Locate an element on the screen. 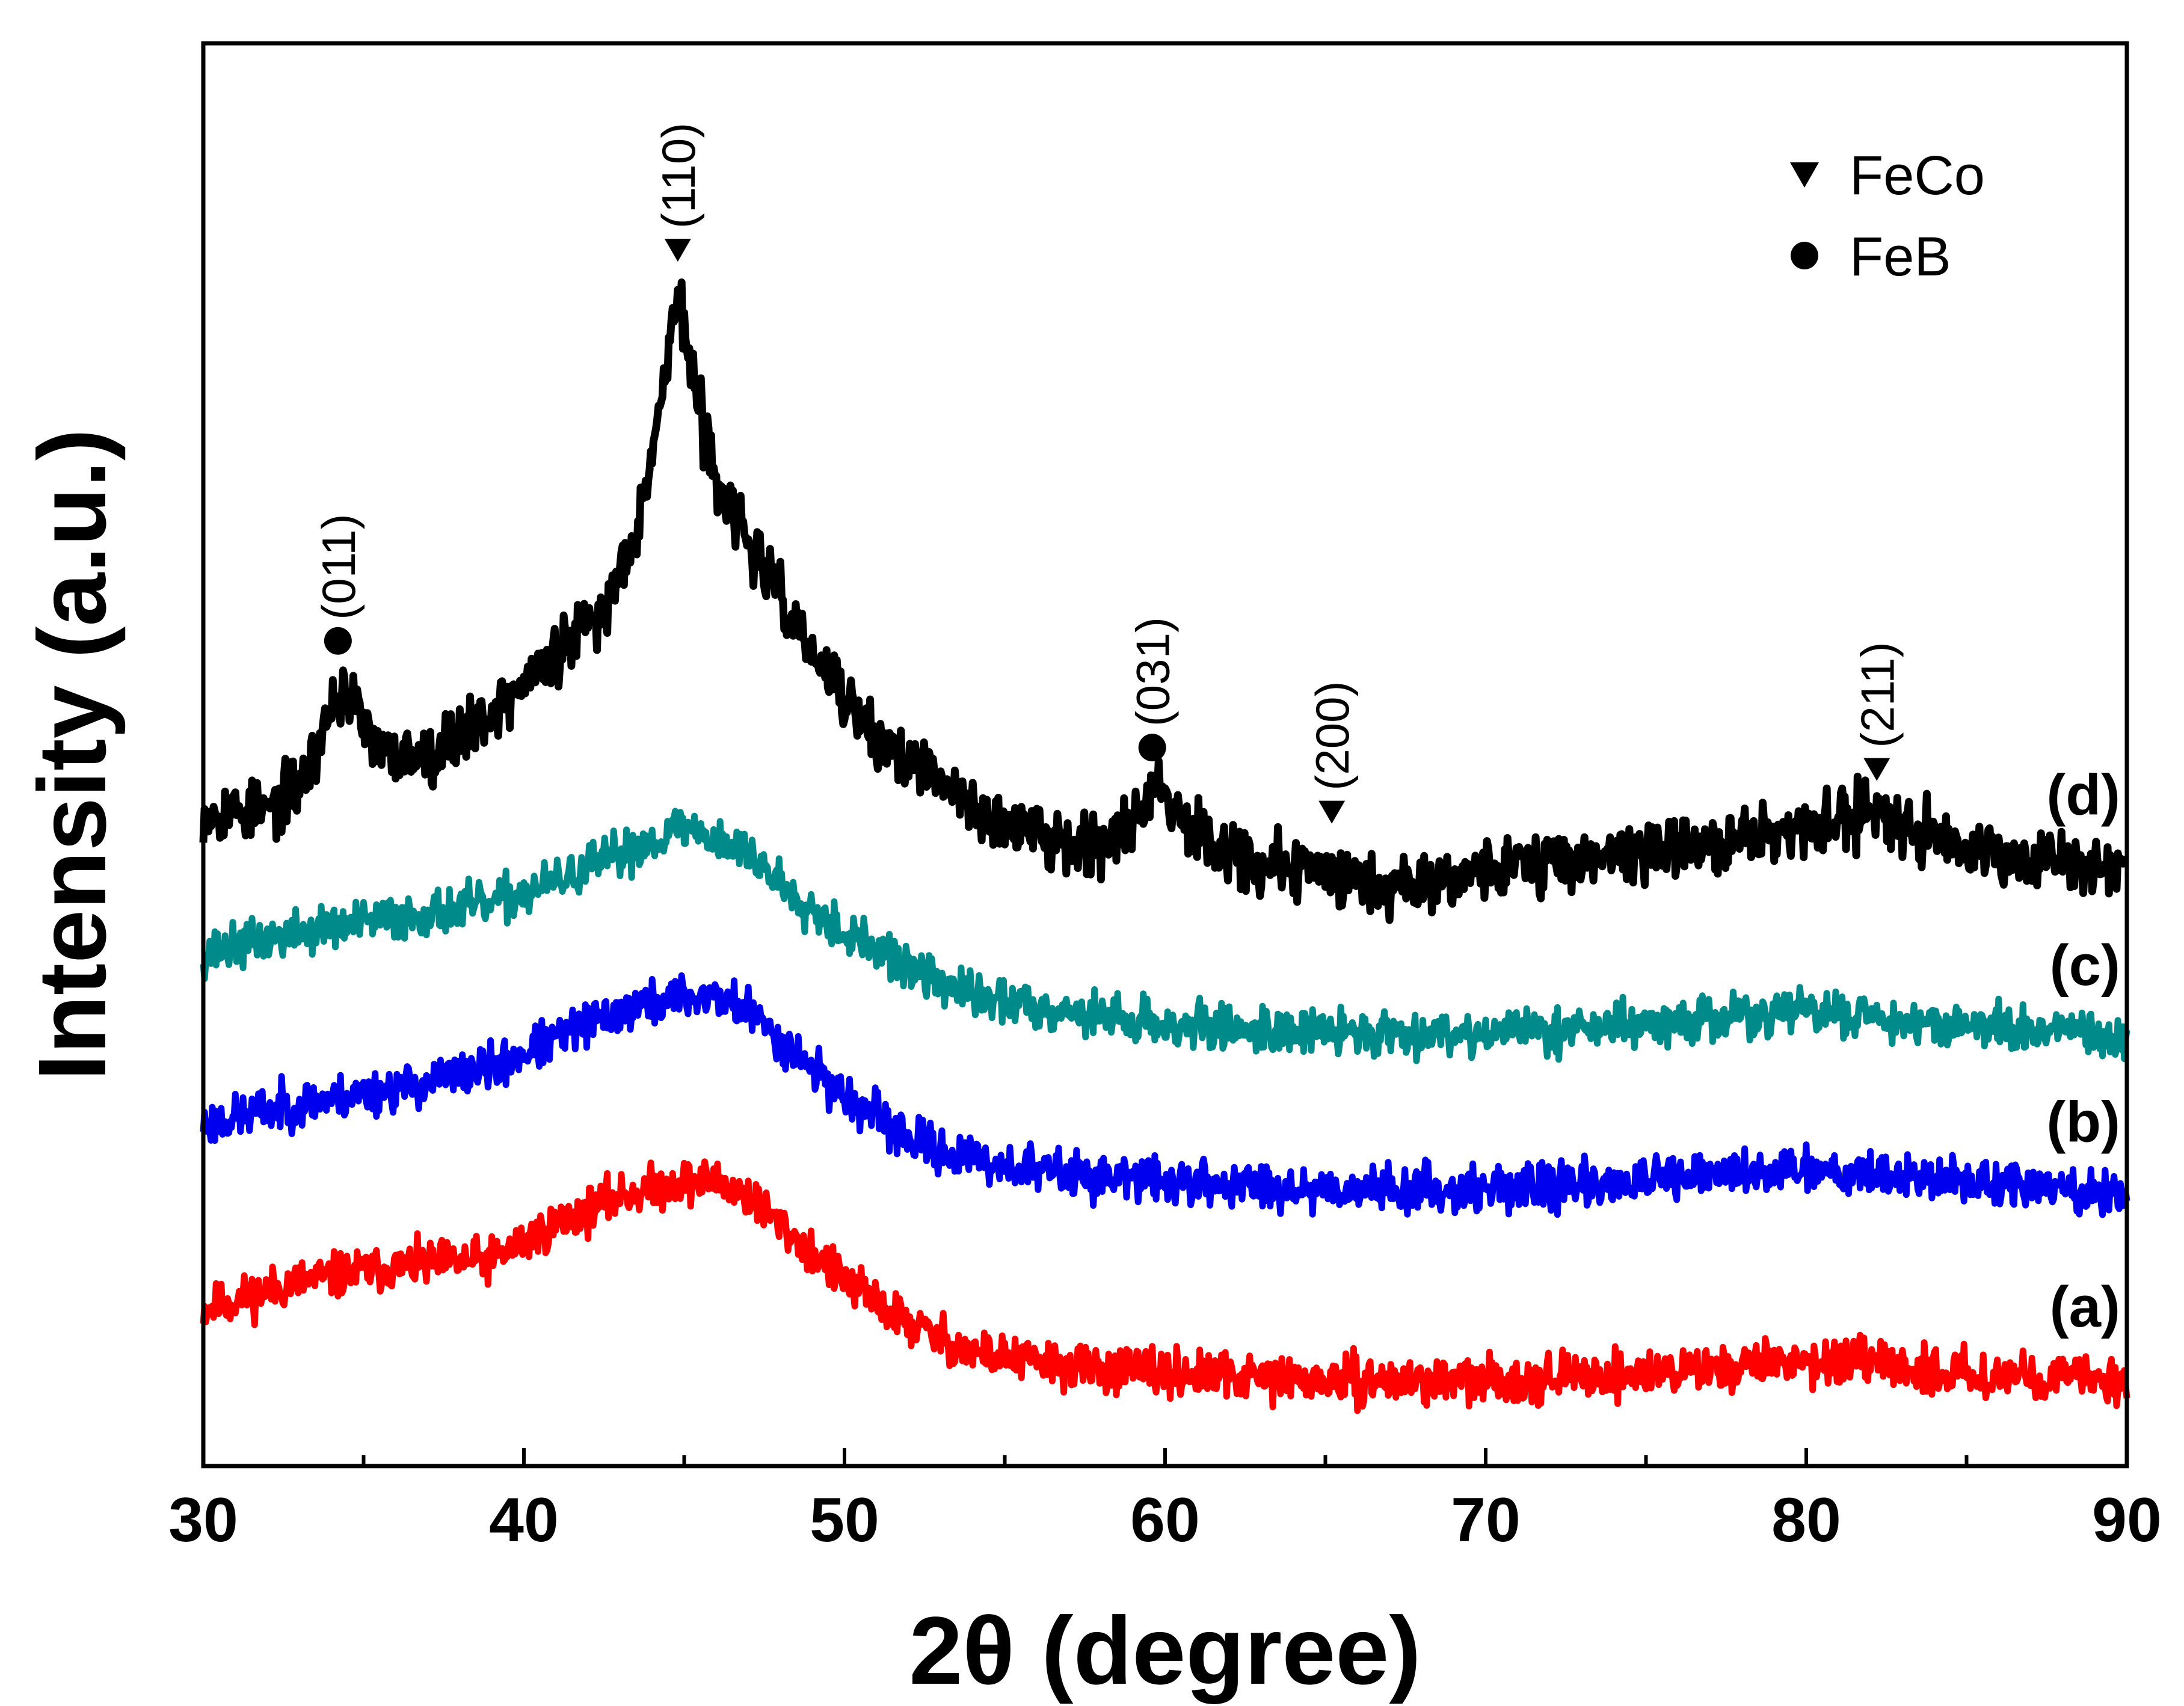  x-axis-ticks: 30 40 50 60 70 80 90 is located at coordinates (1165, 1501).